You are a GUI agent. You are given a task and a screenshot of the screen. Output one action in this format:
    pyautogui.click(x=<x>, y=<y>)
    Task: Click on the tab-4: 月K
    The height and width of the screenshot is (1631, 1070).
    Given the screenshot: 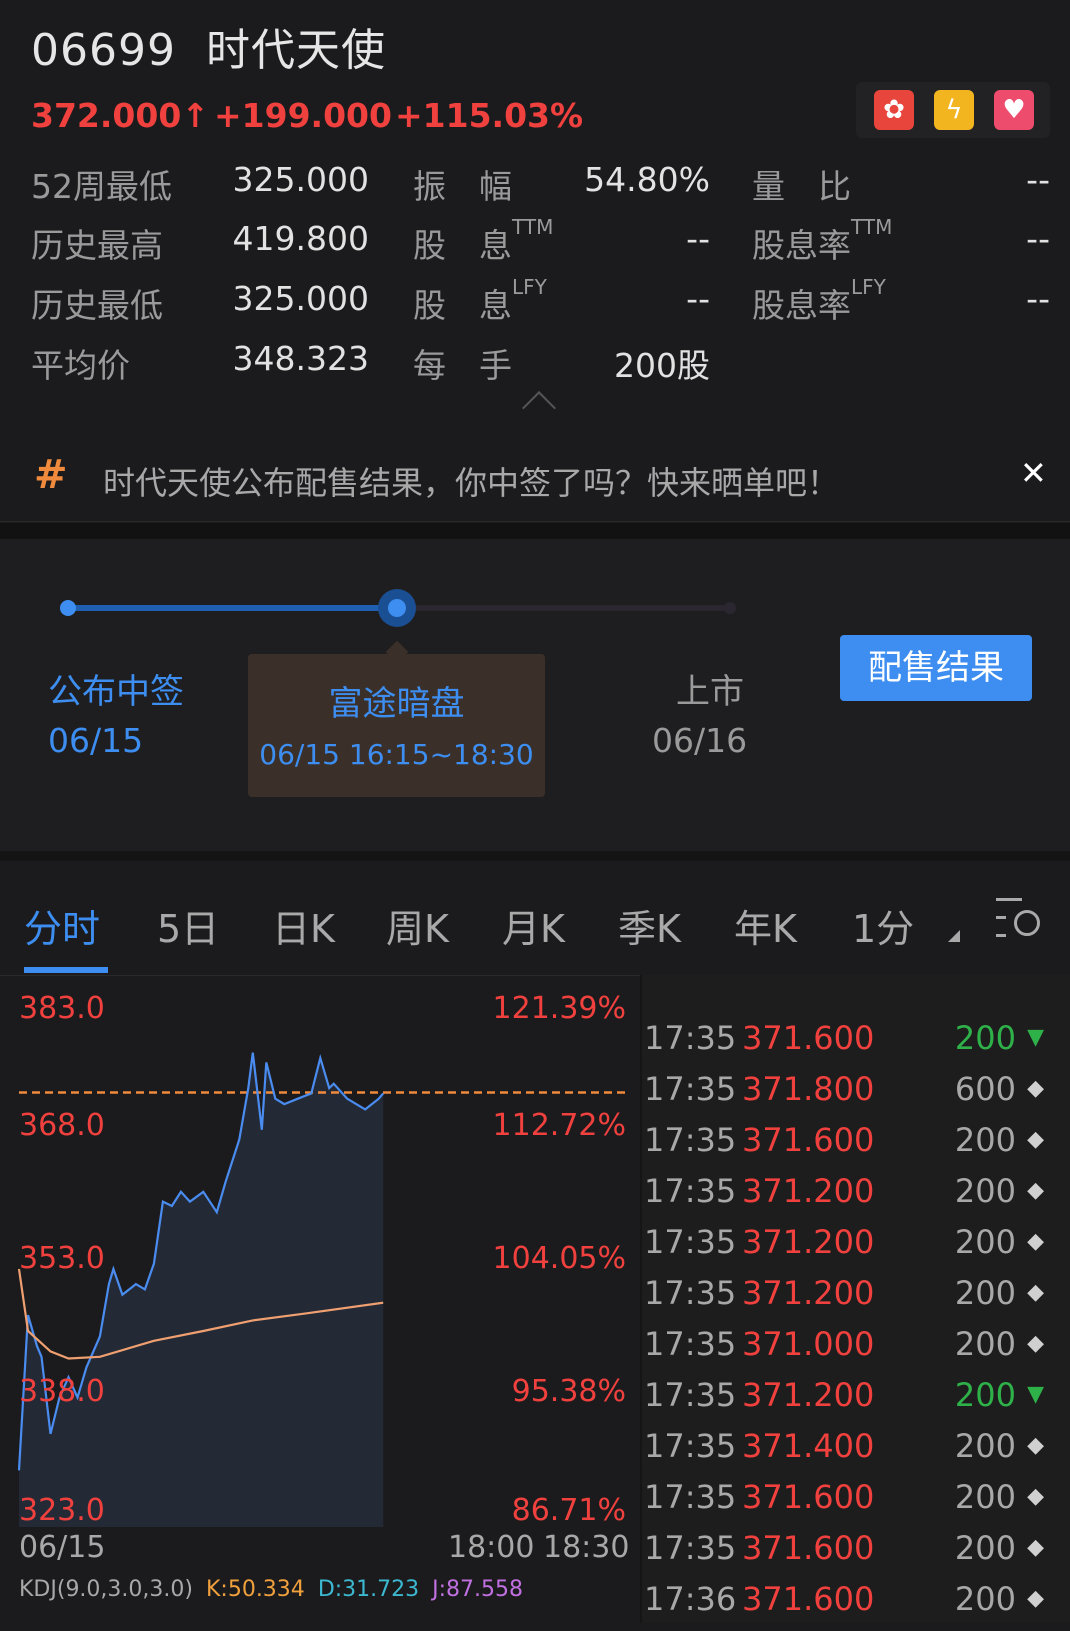 What is the action you would take?
    pyautogui.click(x=533, y=929)
    